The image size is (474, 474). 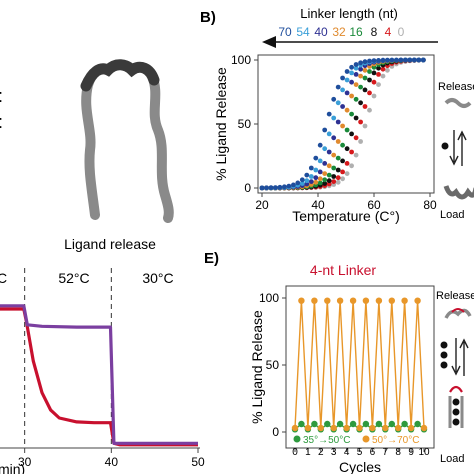 I want to click on panel-e-x-tick-label: 10, so click(x=424, y=452).